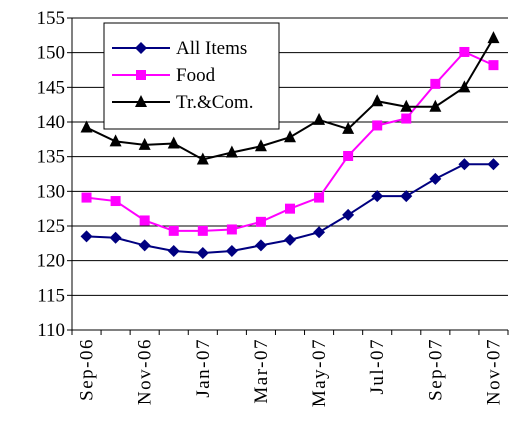  Describe the element at coordinates (211, 48) in the screenshot. I see `legend-label: All Items` at that location.